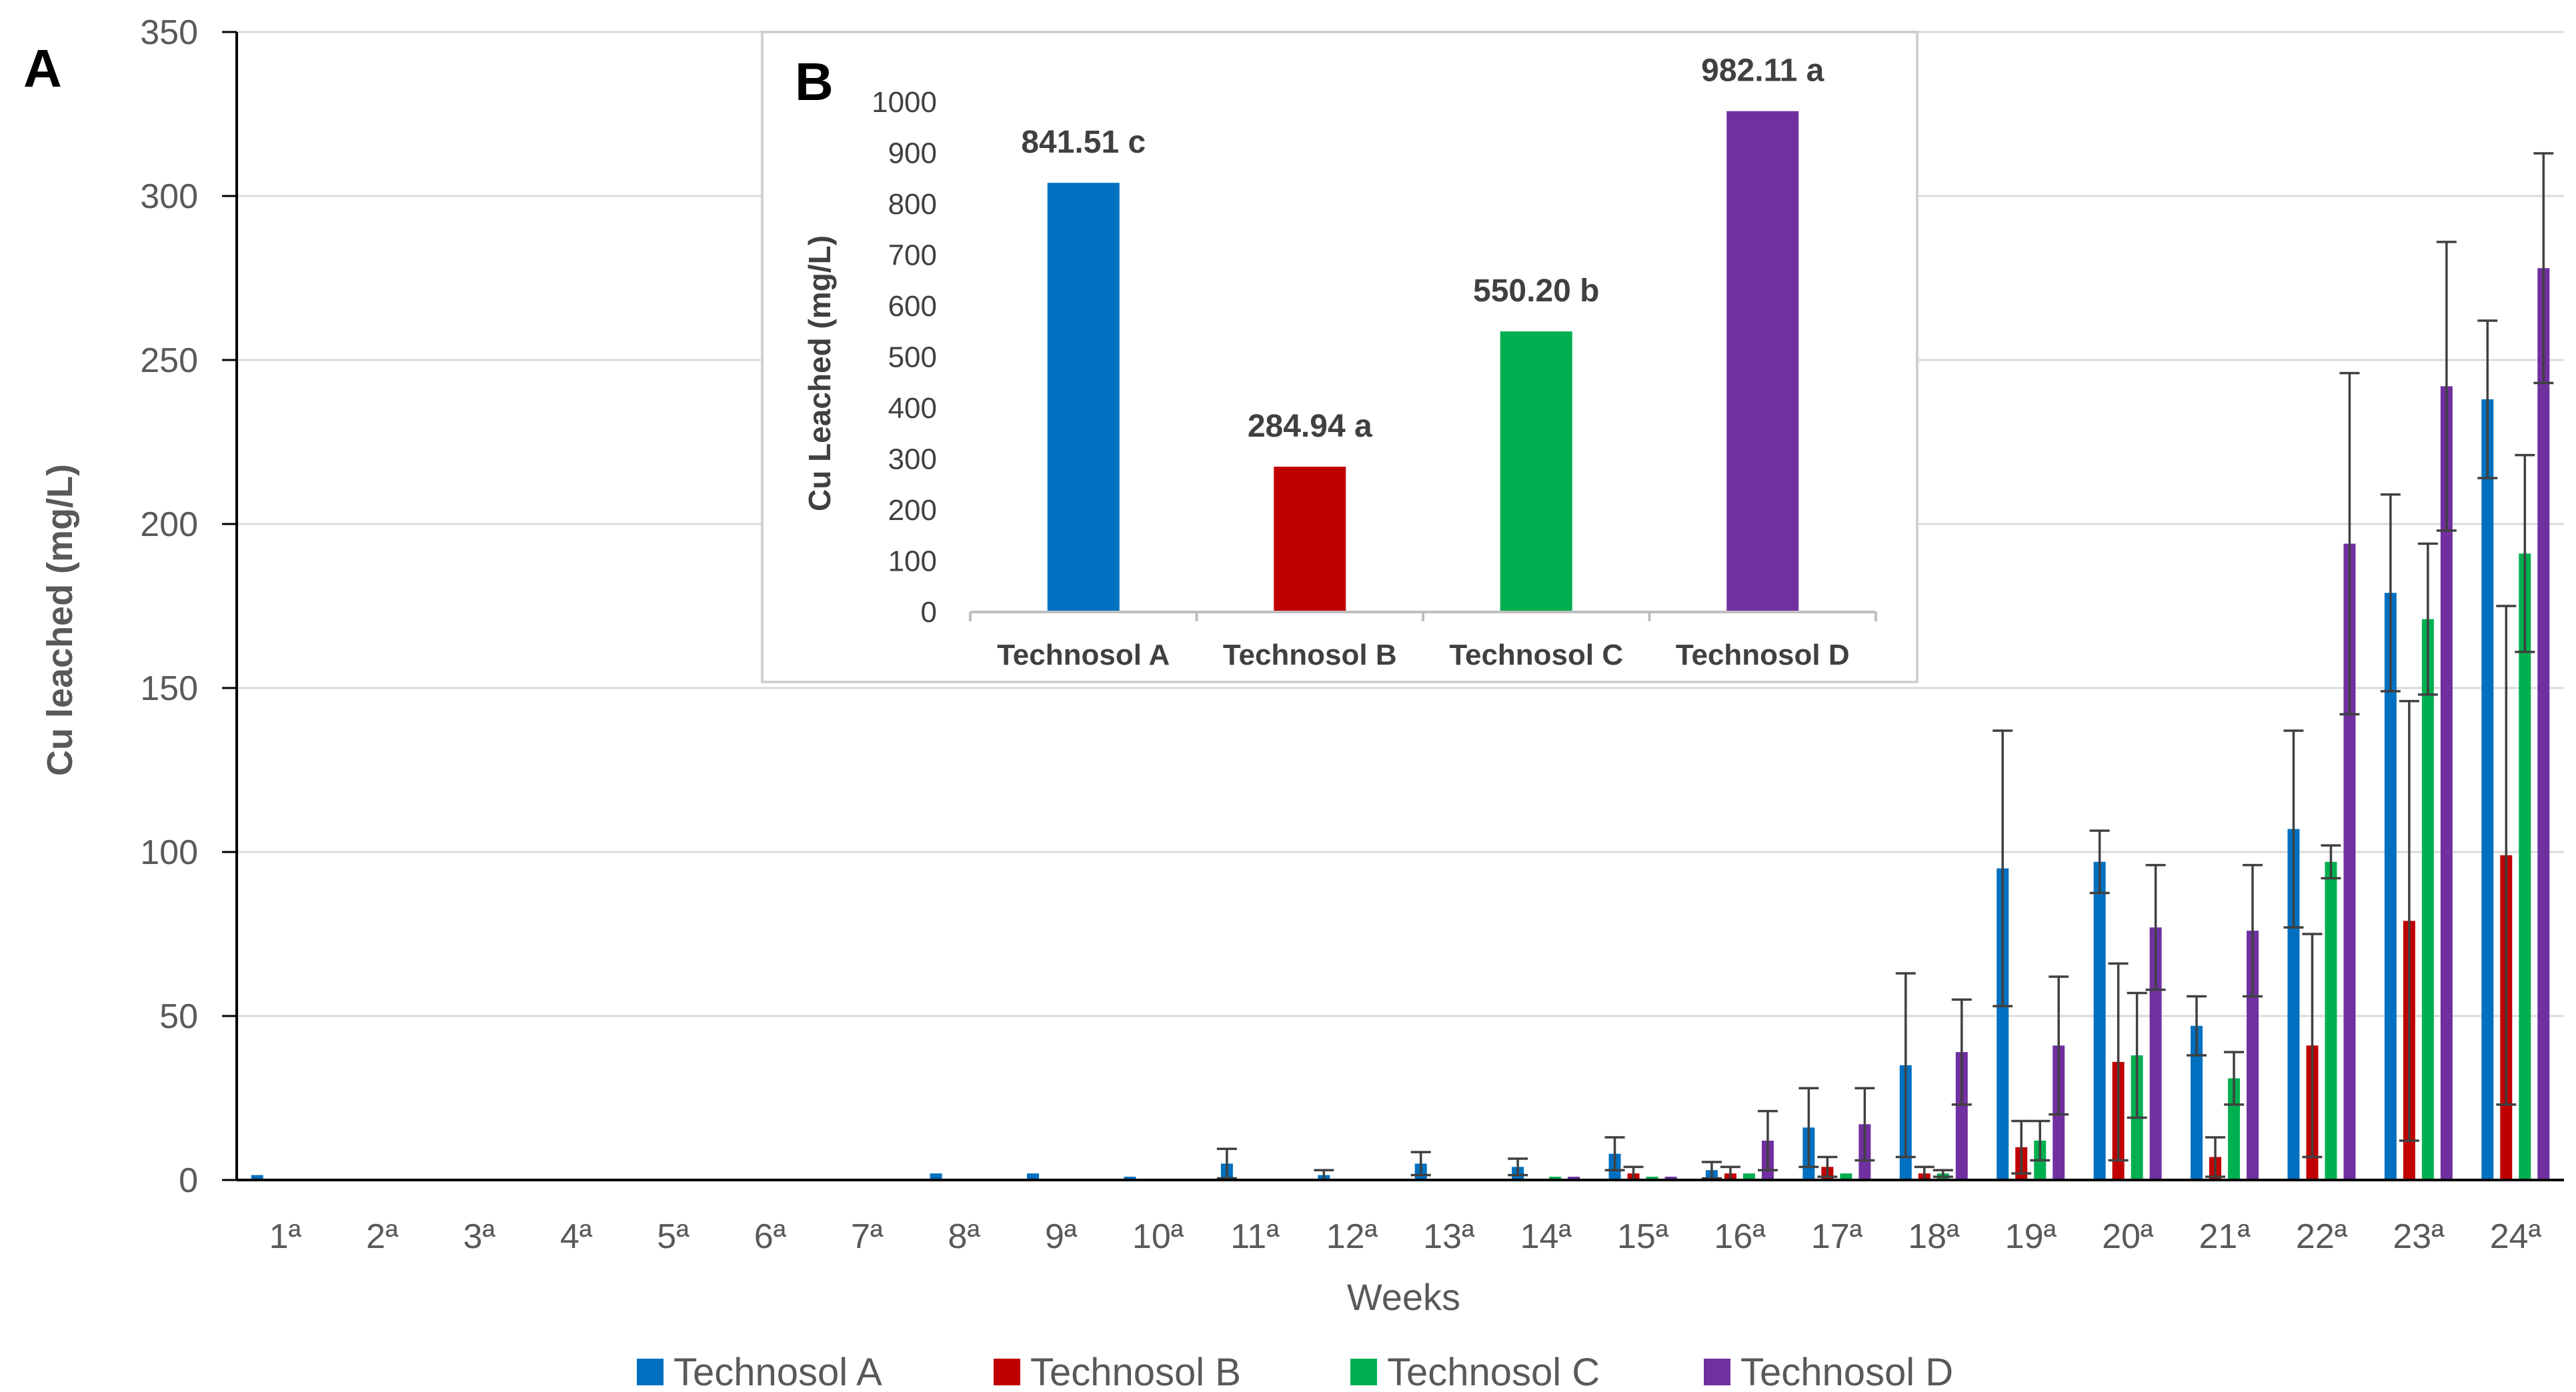  I want to click on x-tick-label: 17ª, so click(1837, 1236).